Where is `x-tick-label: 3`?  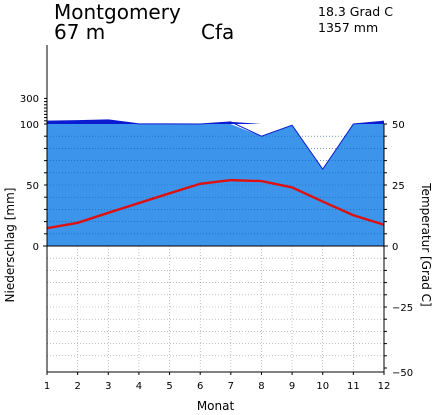 x-tick-label: 3 is located at coordinates (108, 386).